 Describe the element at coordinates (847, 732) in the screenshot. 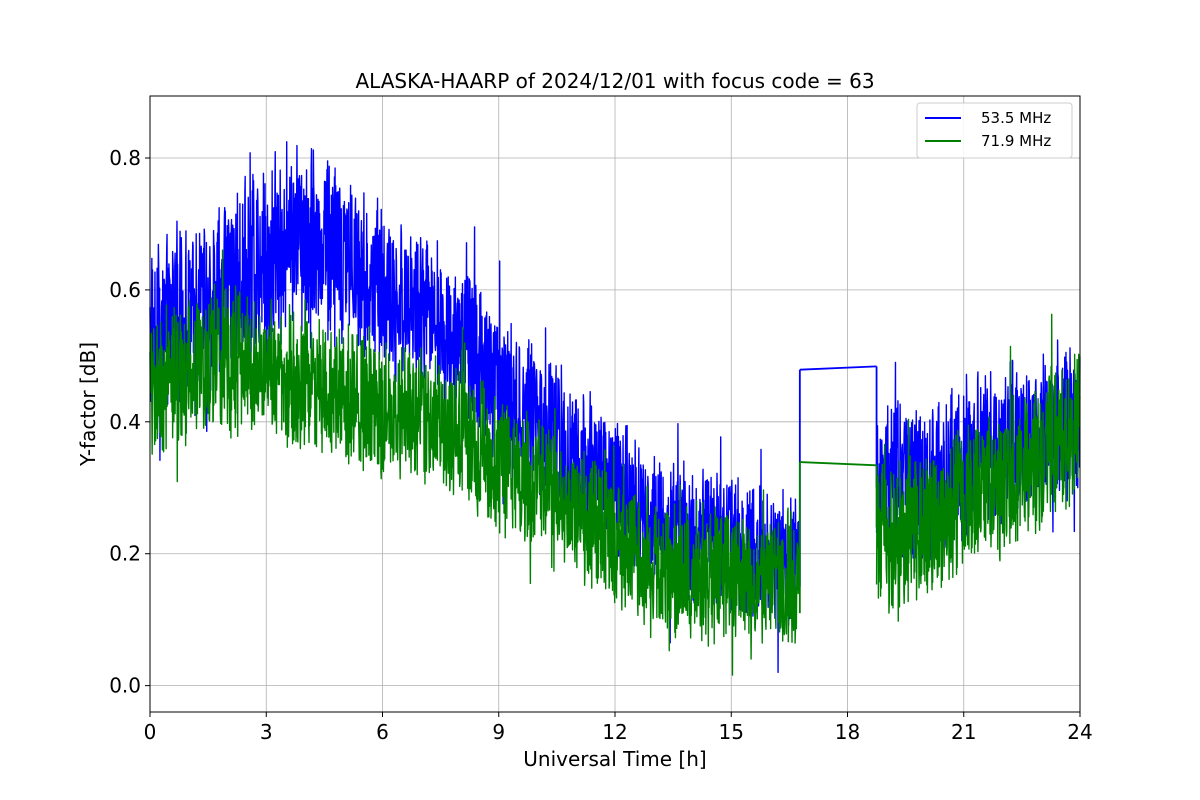

I see `x-tick-label: 18` at that location.